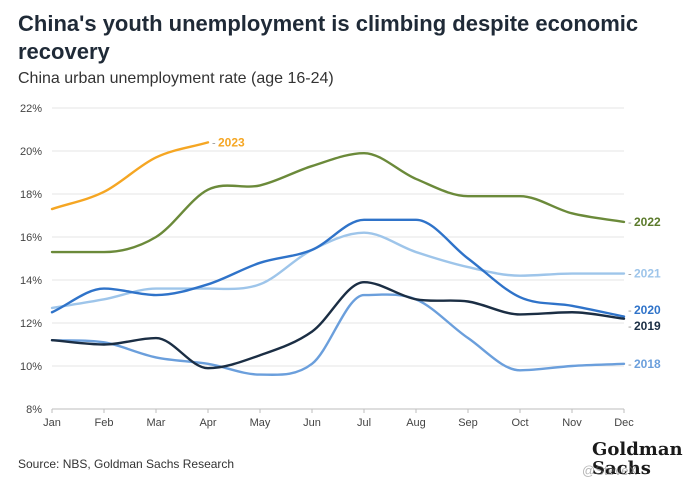 The width and height of the screenshot is (690, 490). I want to click on y-tick-label: 14%, so click(31, 281).